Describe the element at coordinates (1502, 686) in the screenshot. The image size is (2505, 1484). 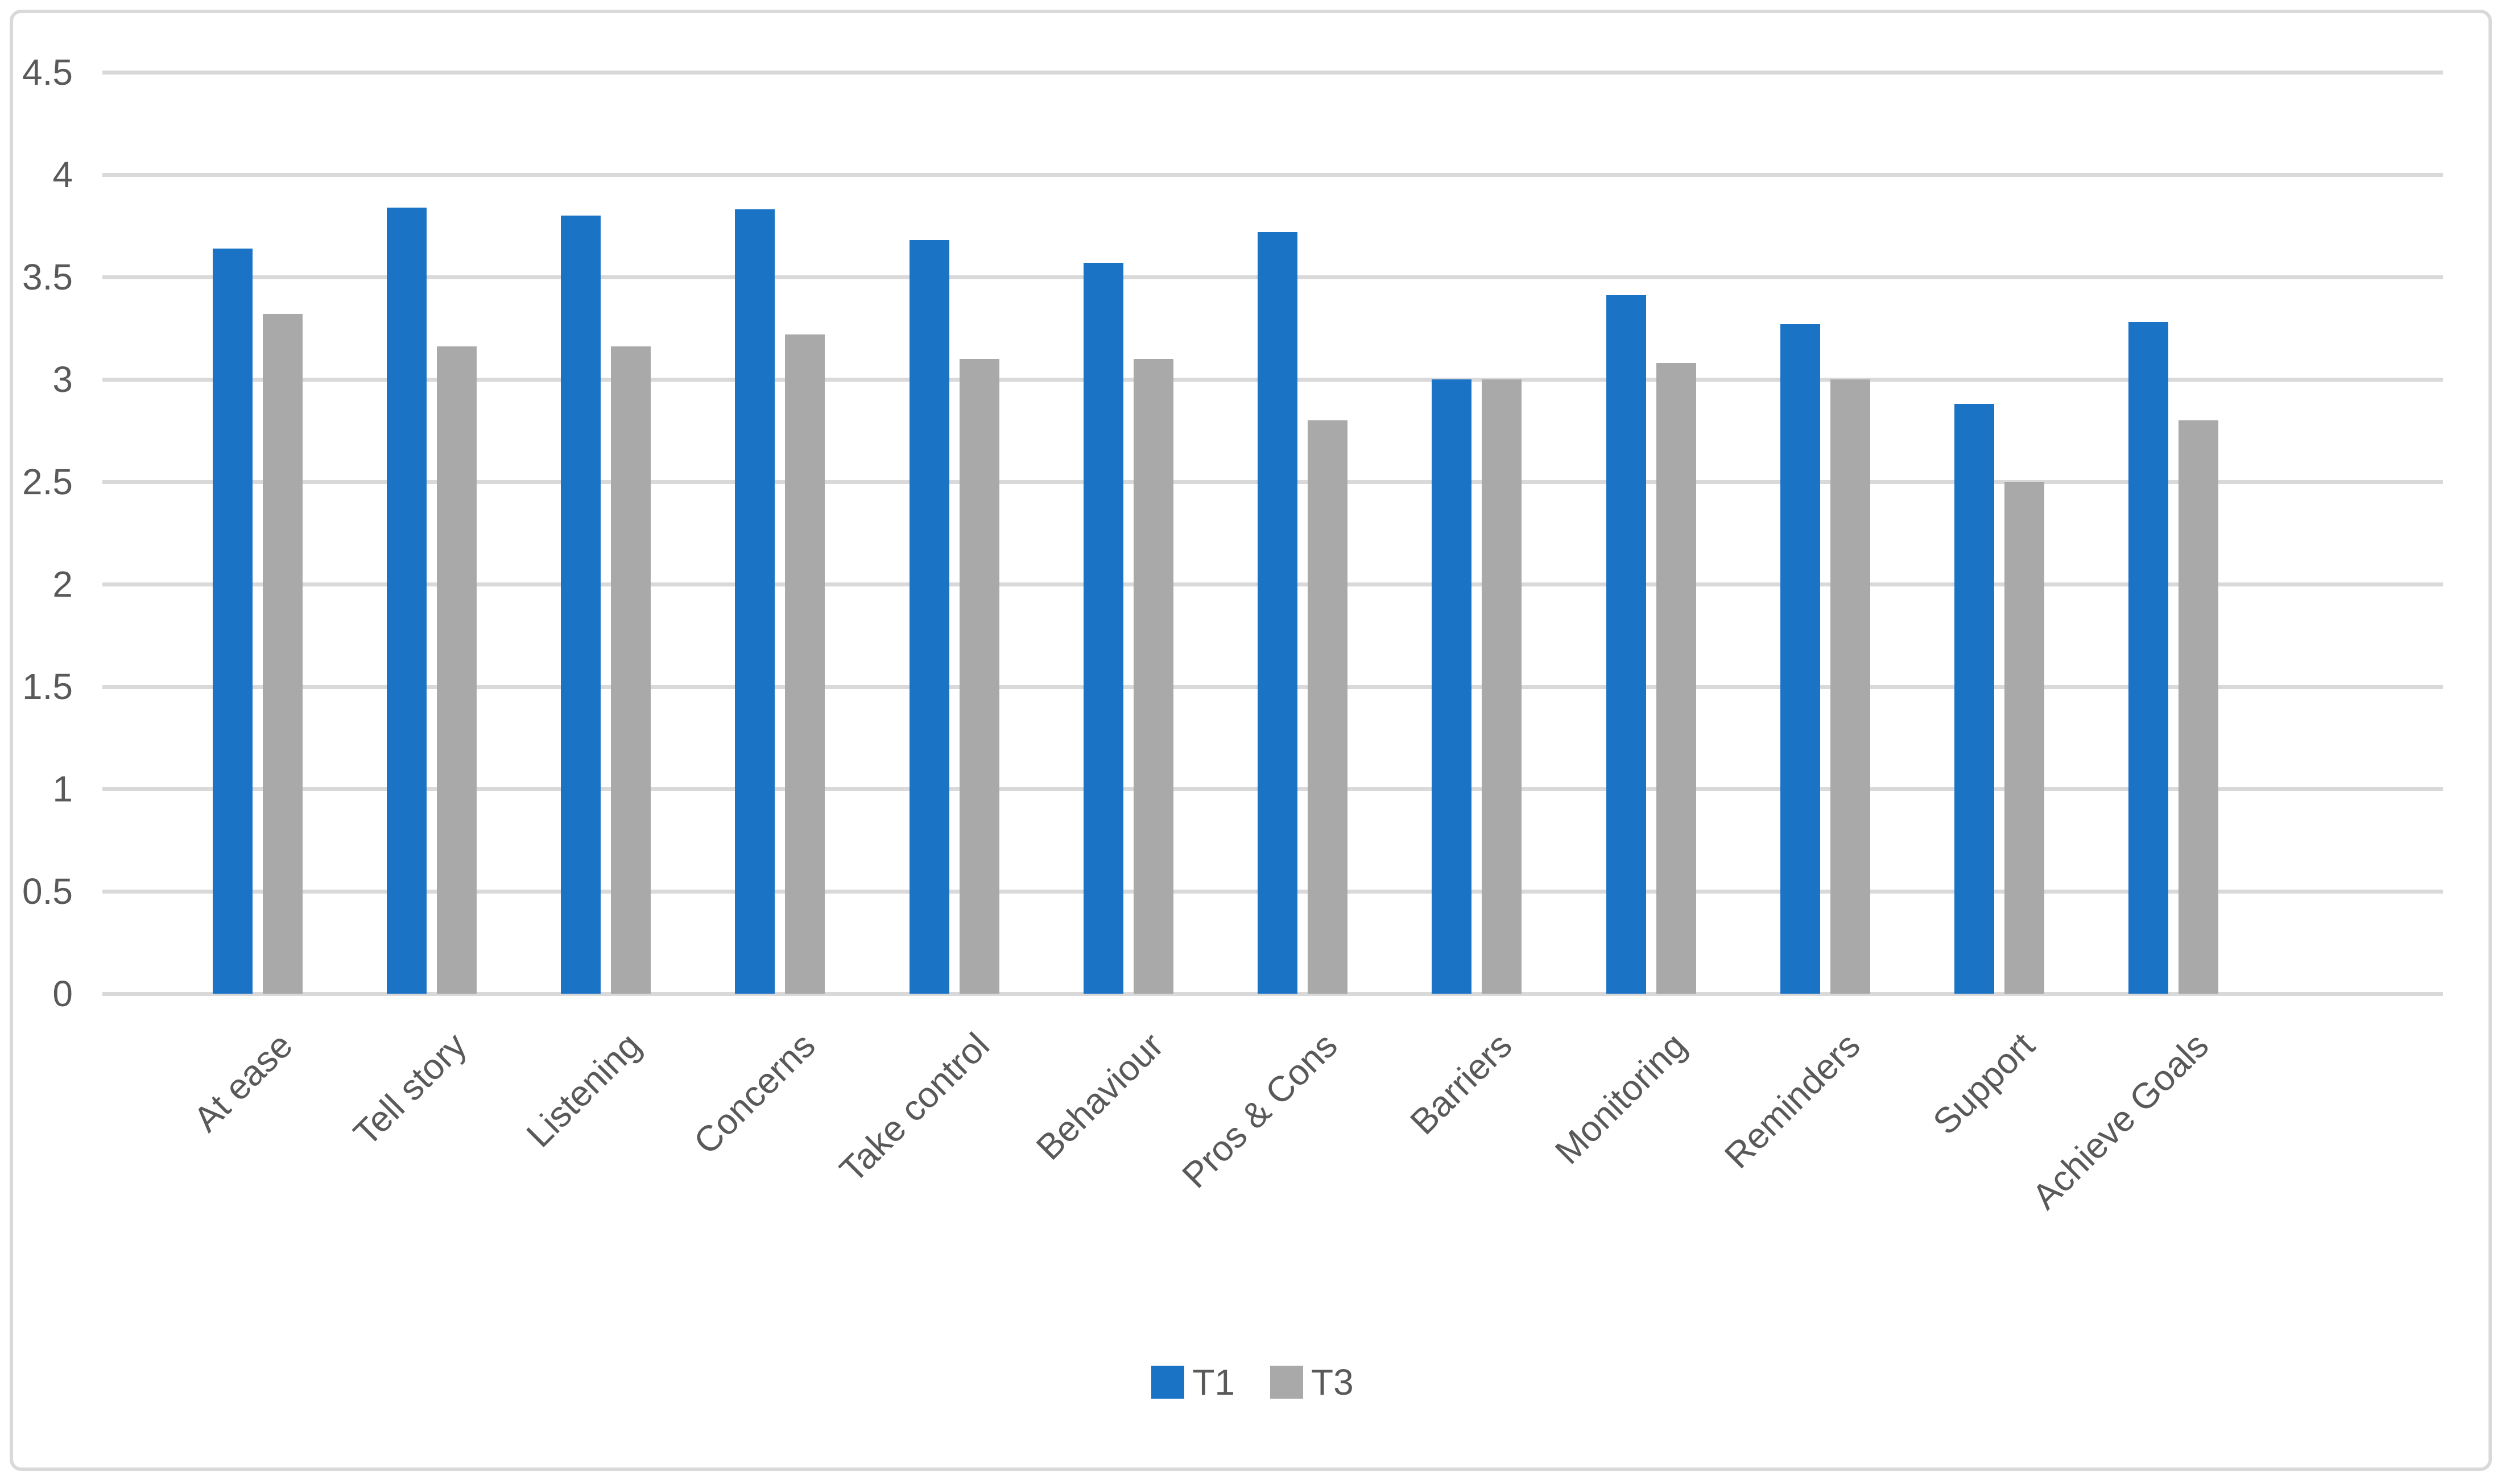
I see `bar-t3-barriers` at that location.